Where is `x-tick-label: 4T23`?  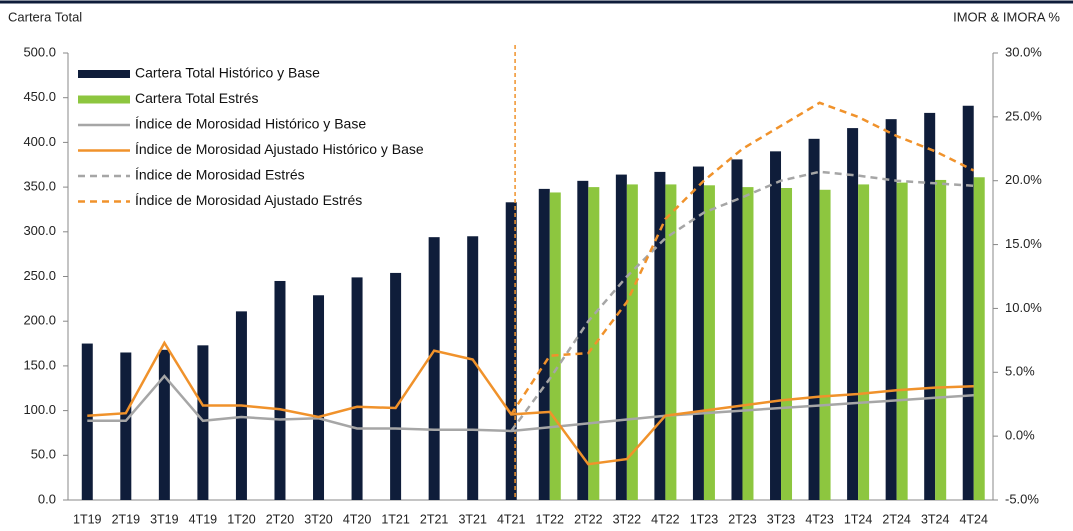
x-tick-label: 4T23 is located at coordinates (819, 519).